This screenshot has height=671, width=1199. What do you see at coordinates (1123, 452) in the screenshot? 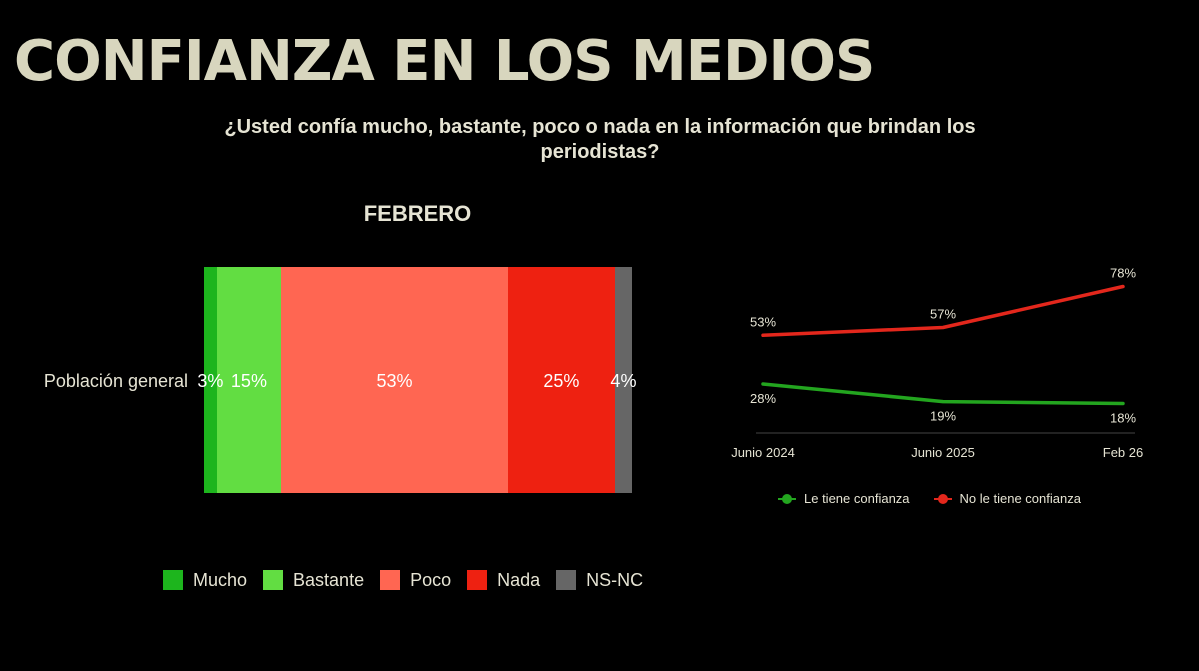
I see `x-tick-label-feb-26: Feb 26` at bounding box center [1123, 452].